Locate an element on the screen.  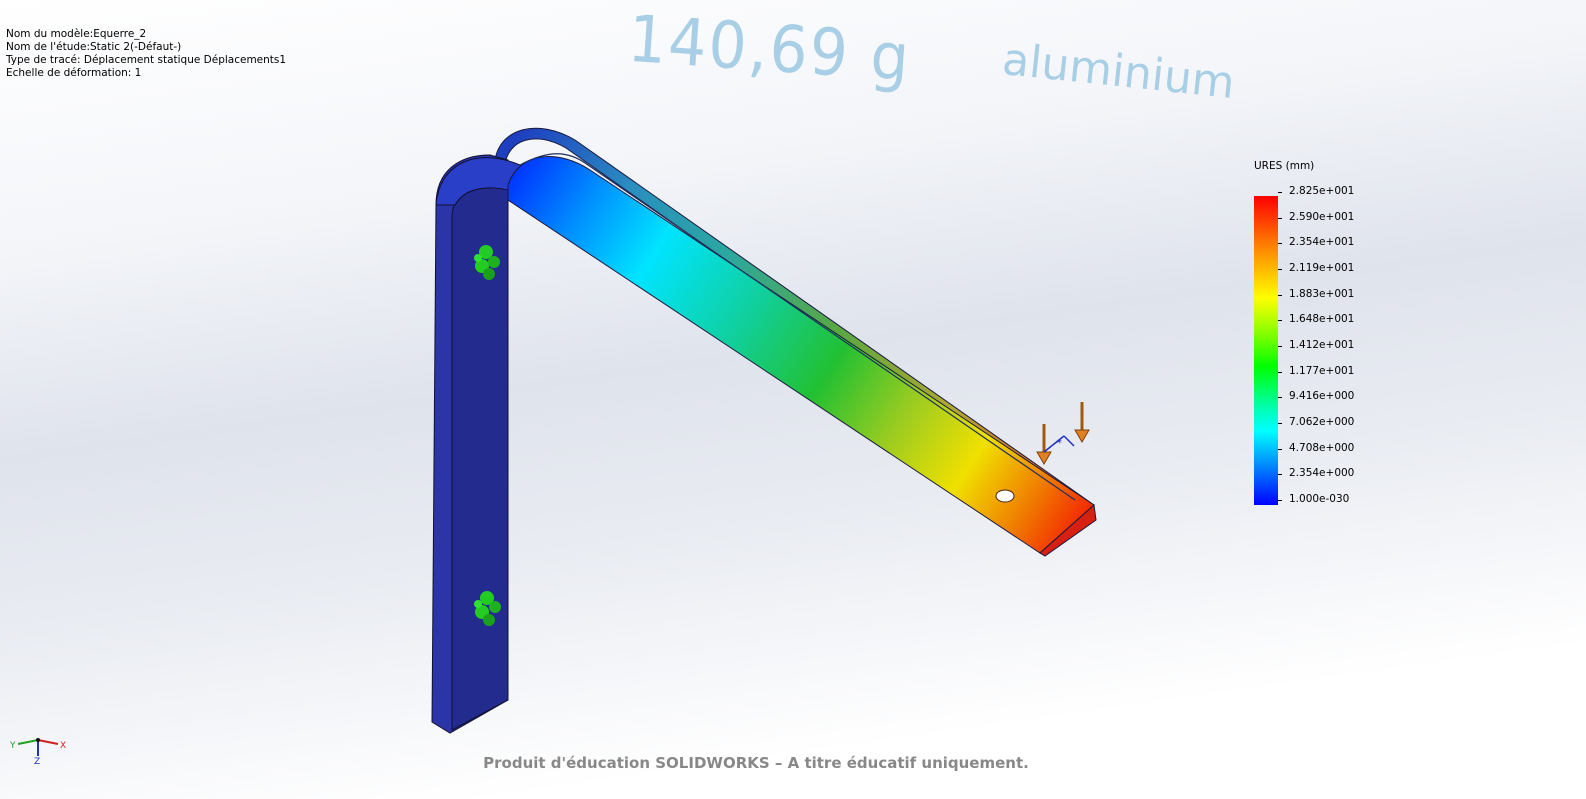
legend-title: URES (mm) is located at coordinates (1284, 166).